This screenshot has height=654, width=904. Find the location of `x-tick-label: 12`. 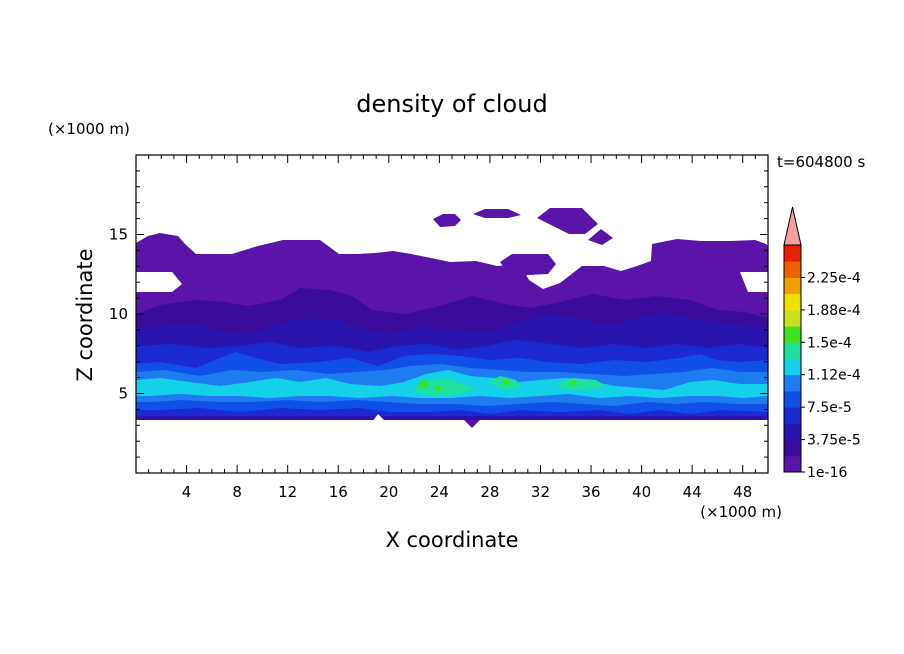

x-tick-label: 12 is located at coordinates (287, 492).